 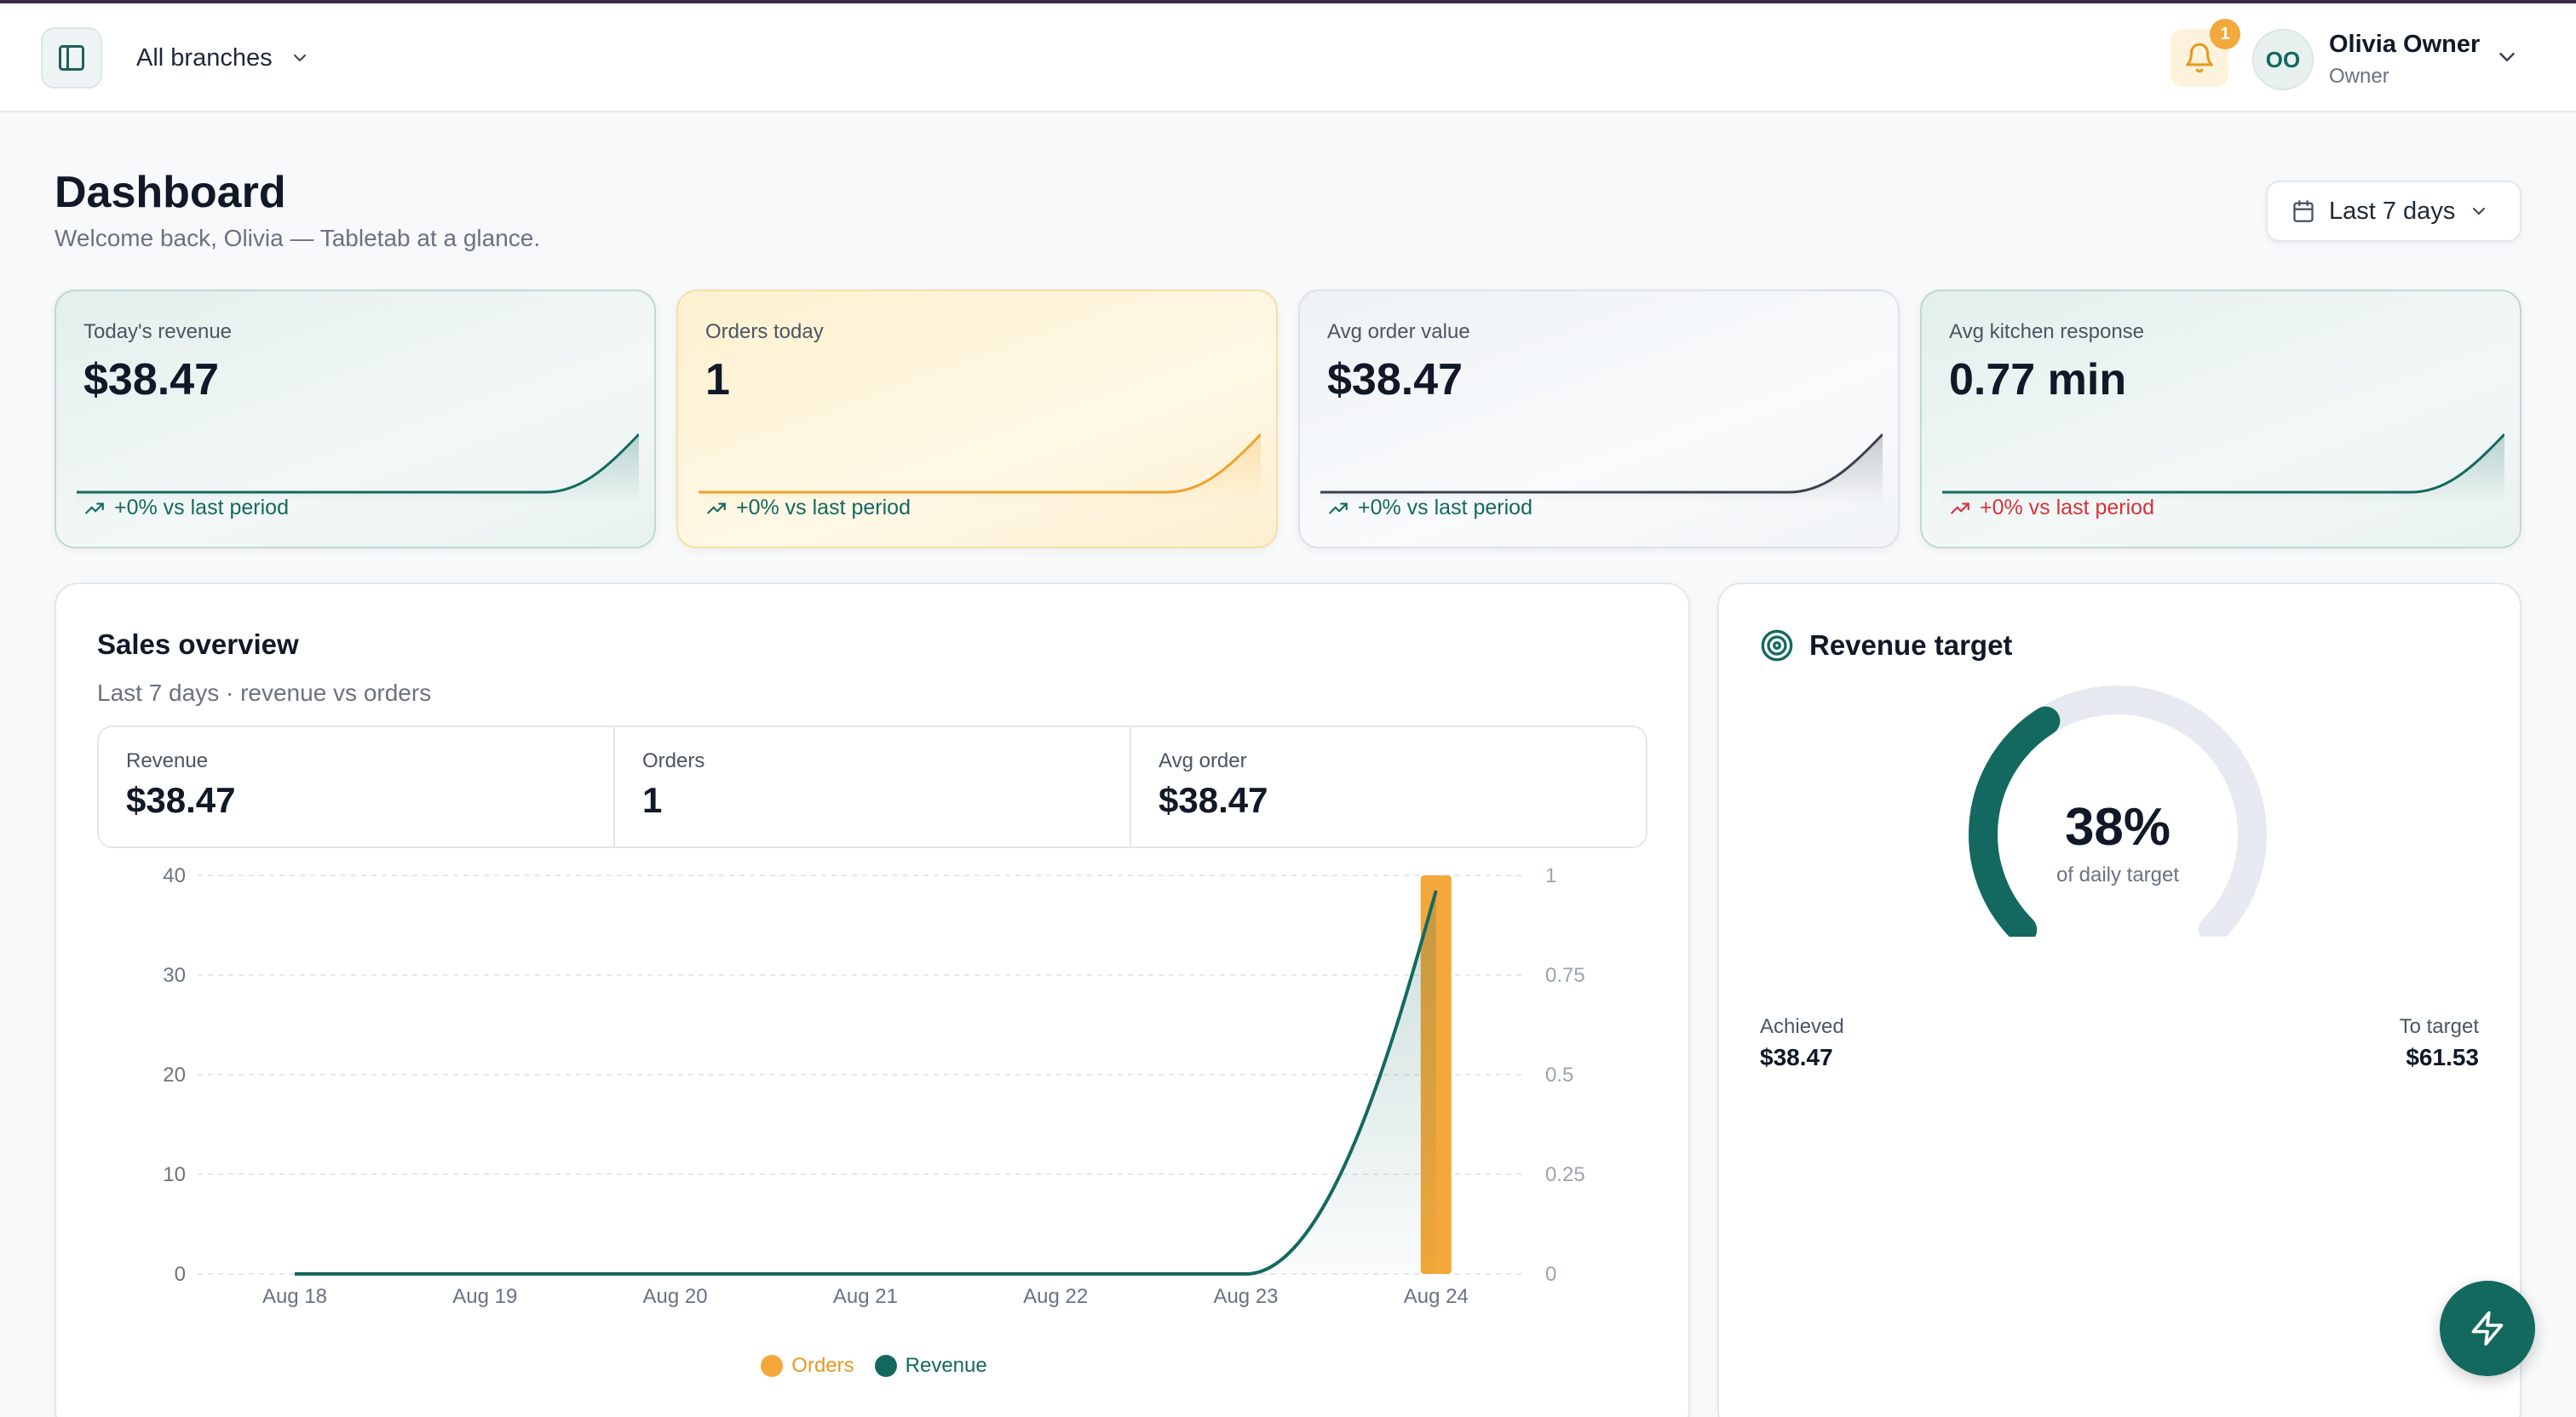 I want to click on stat-avg-order: Avg order $38.47, so click(x=1389, y=787).